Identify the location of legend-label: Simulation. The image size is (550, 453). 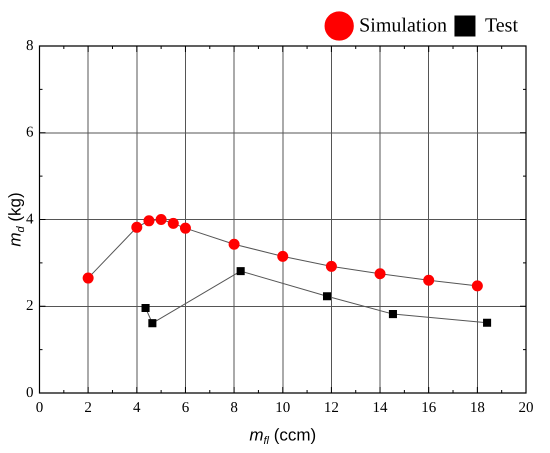
(403, 25).